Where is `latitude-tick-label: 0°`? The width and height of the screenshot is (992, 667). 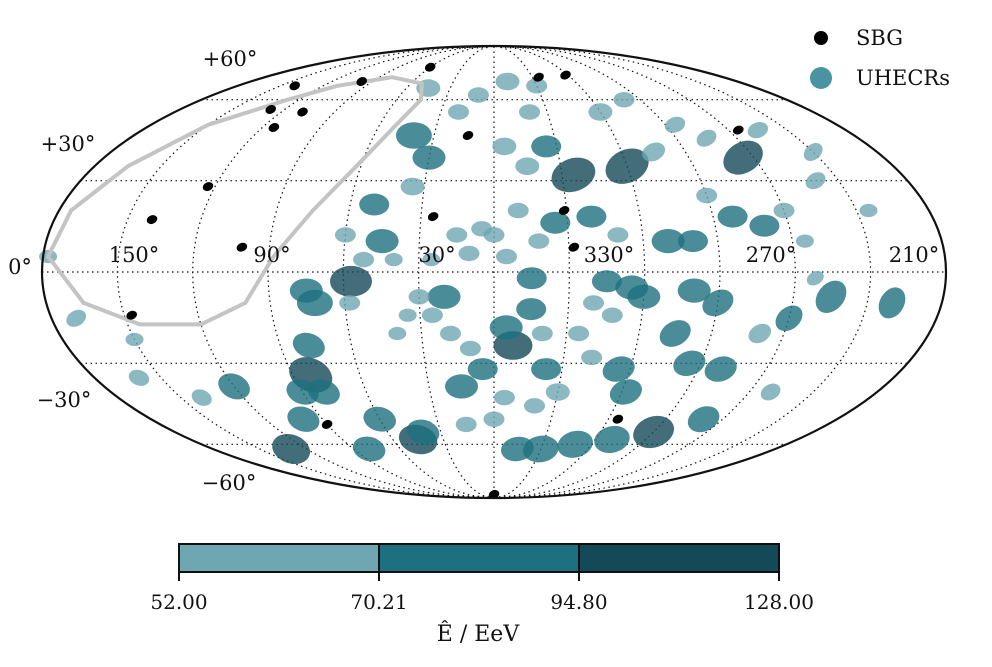
latitude-tick-label: 0° is located at coordinates (20, 267).